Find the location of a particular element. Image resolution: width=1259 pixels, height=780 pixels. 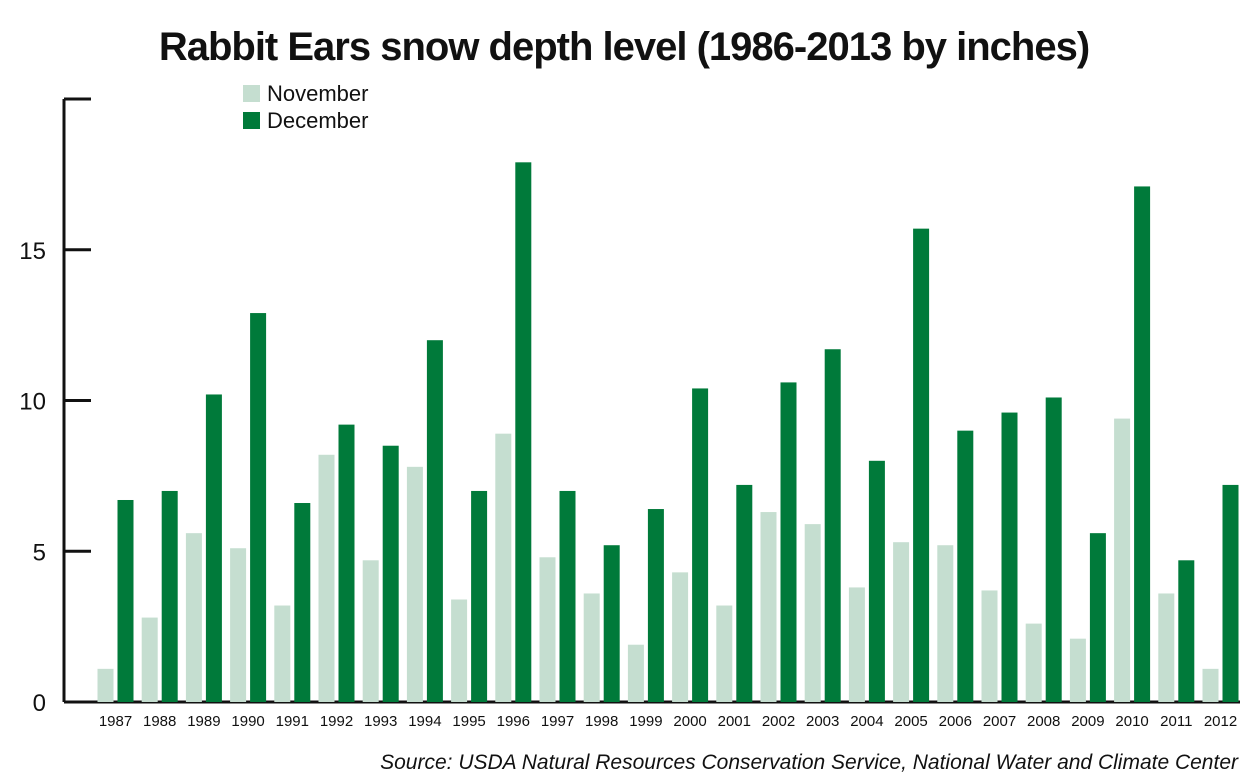

bar-november-1997 is located at coordinates (547, 629).